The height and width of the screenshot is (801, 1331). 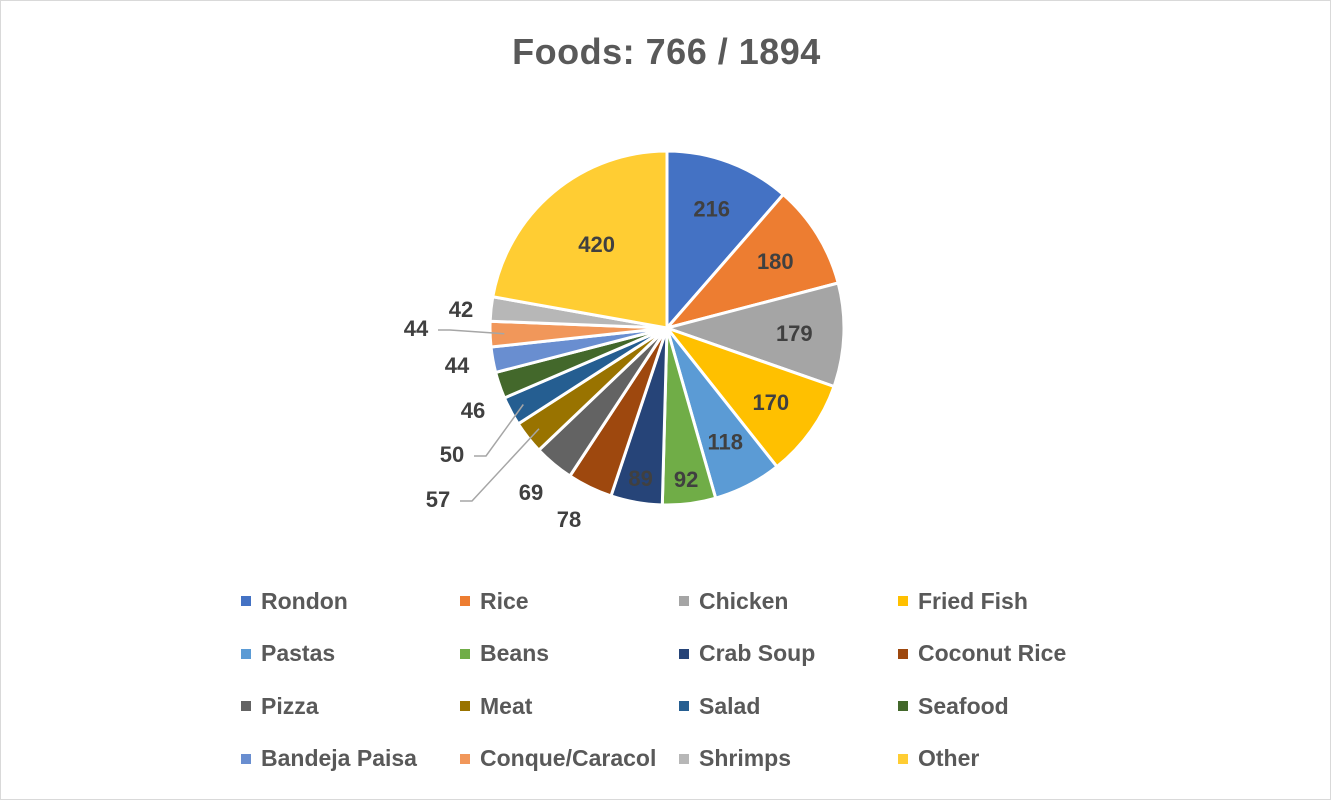 What do you see at coordinates (504, 600) in the screenshot?
I see `legend-label: Rice` at bounding box center [504, 600].